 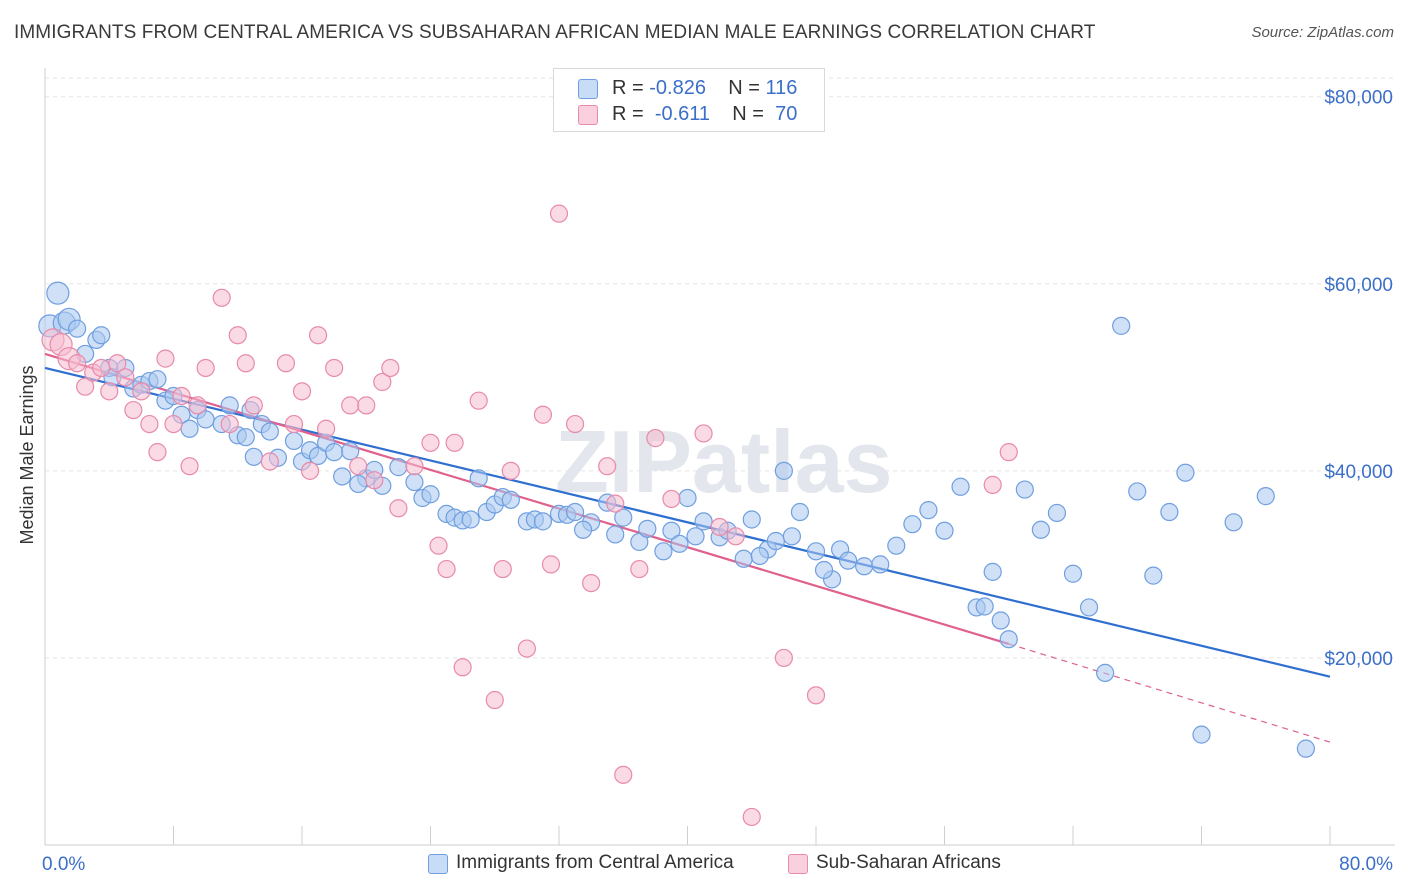 What do you see at coordinates (595, 862) in the screenshot?
I see `bottom-legend-label-blue: Immigrants from Central America` at bounding box center [595, 862].